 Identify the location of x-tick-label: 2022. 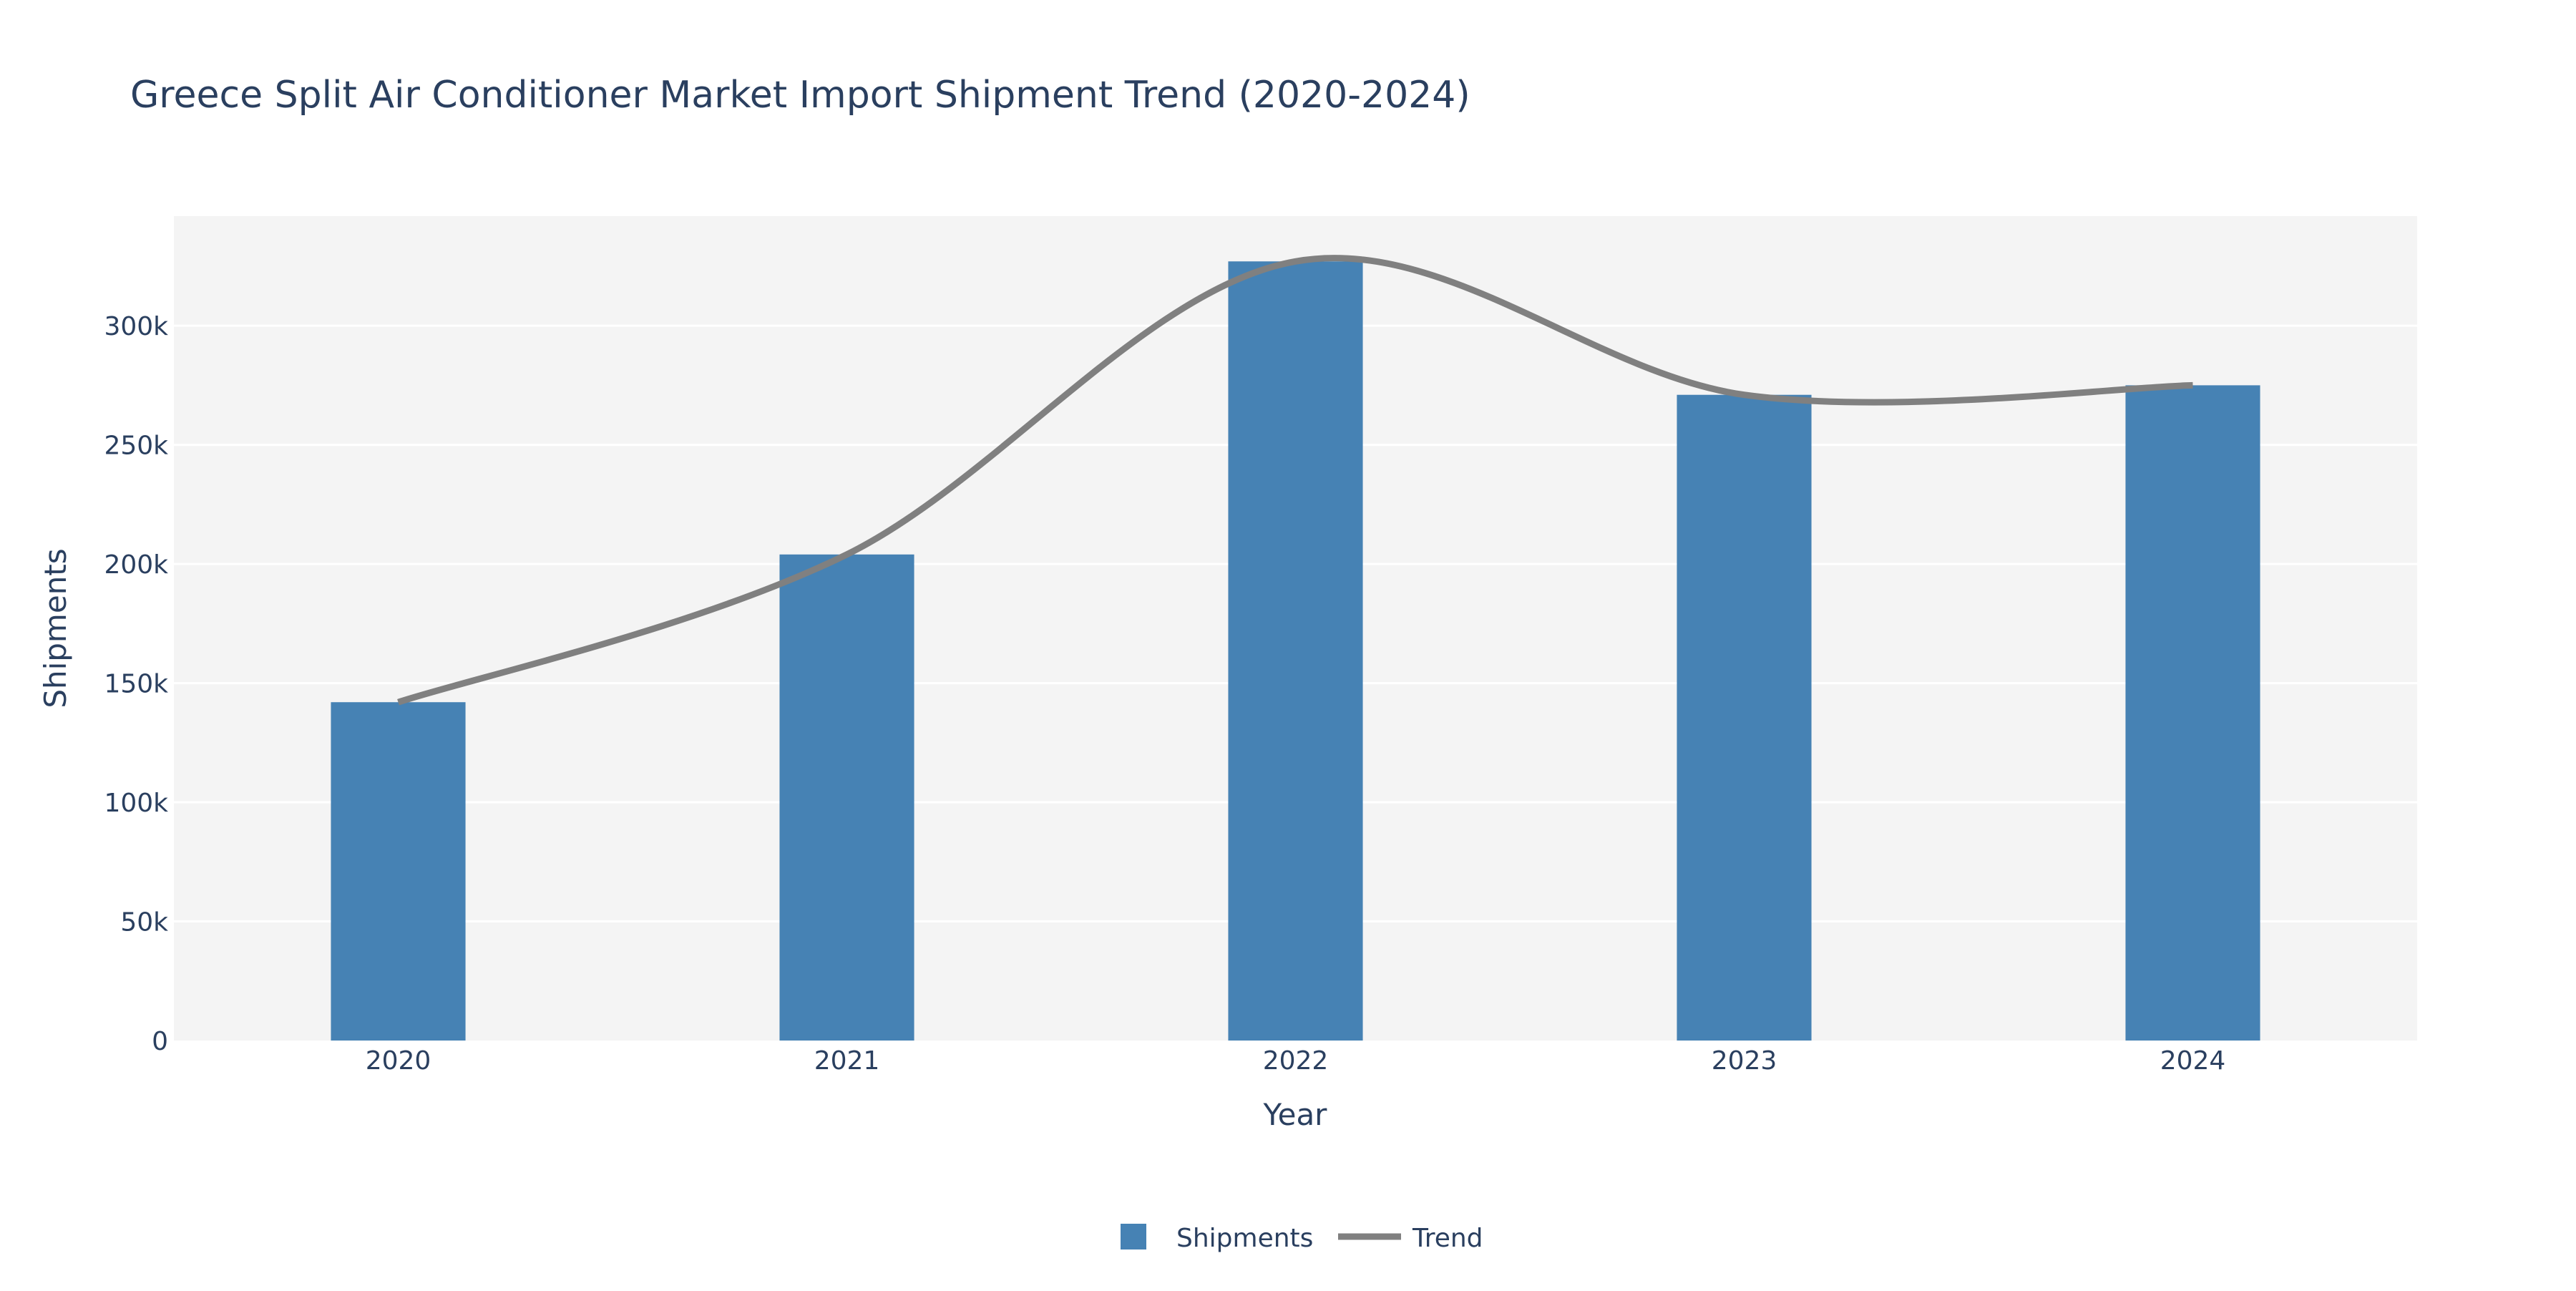
(1296, 1061).